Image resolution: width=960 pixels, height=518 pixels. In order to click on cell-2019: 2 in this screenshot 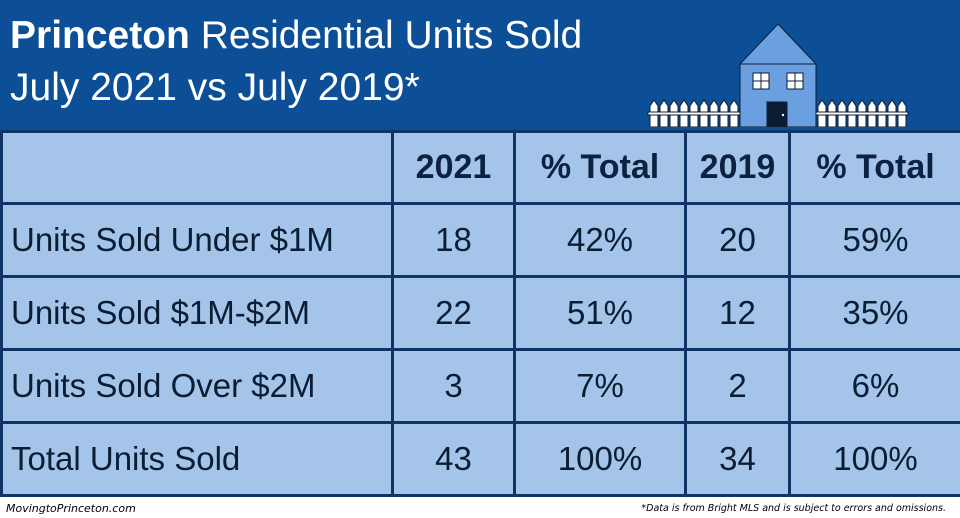, I will do `click(737, 386)`.